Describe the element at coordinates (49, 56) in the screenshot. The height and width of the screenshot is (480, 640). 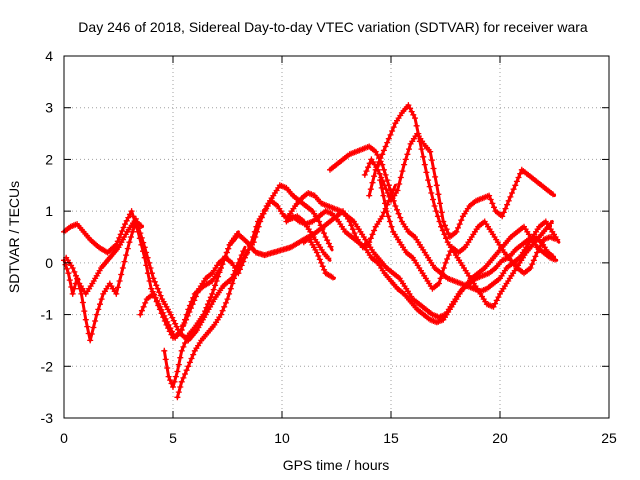
I see `y-tick-label: 4` at that location.